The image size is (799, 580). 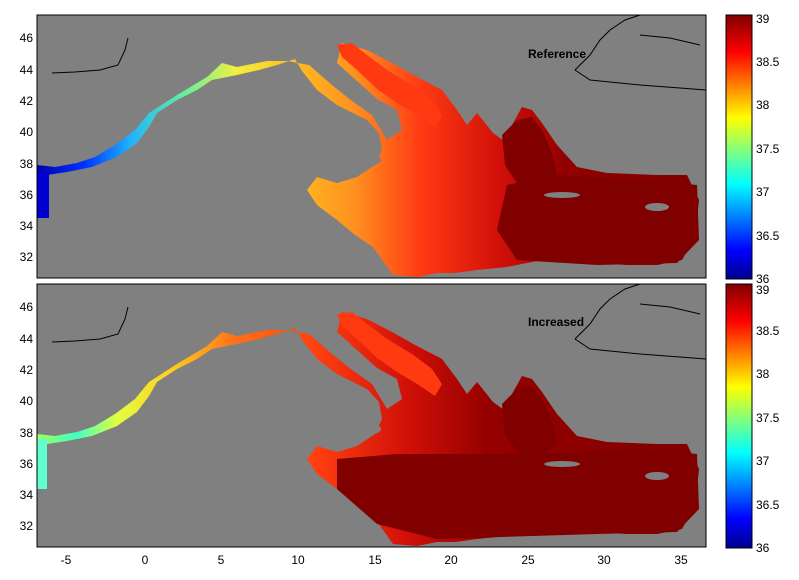 What do you see at coordinates (528, 560) in the screenshot?
I see `x-tick-label: 25` at bounding box center [528, 560].